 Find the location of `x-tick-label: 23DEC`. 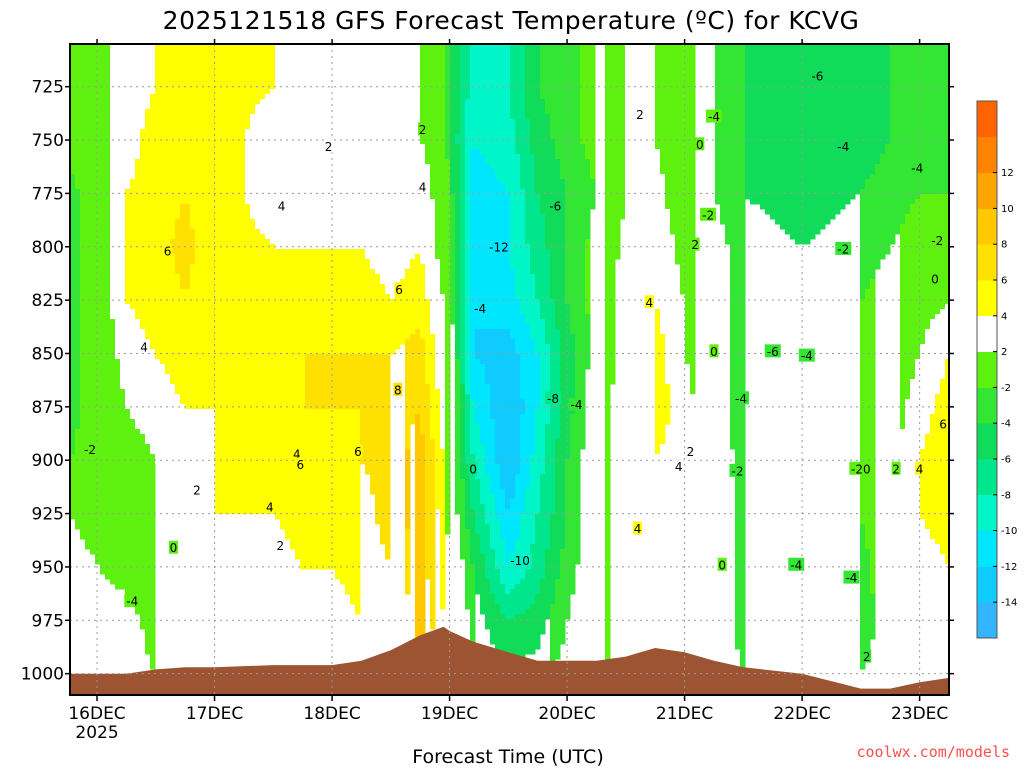

x-tick-label: 23DEC is located at coordinates (919, 714).